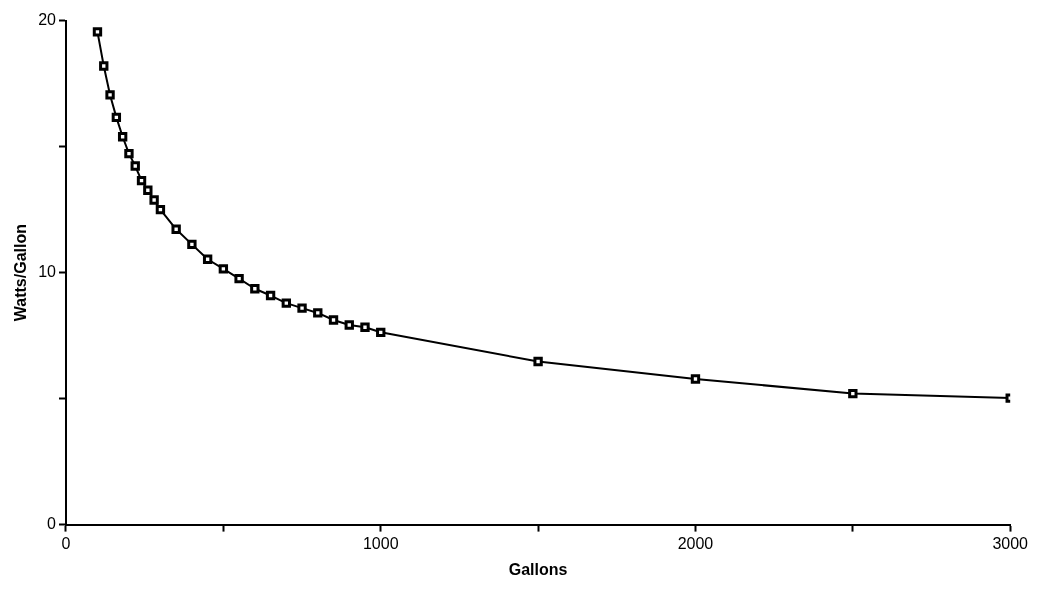 The height and width of the screenshot is (592, 1039). What do you see at coordinates (47, 272) in the screenshot?
I see `y-tick-label: 10` at bounding box center [47, 272].